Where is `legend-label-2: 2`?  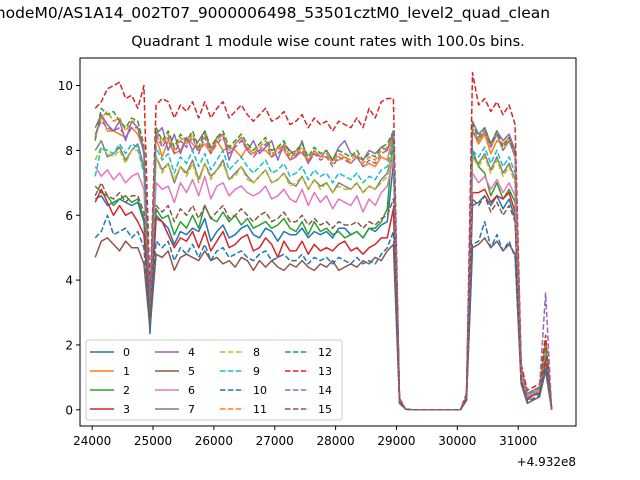 legend-label-2: 2 is located at coordinates (126, 390).